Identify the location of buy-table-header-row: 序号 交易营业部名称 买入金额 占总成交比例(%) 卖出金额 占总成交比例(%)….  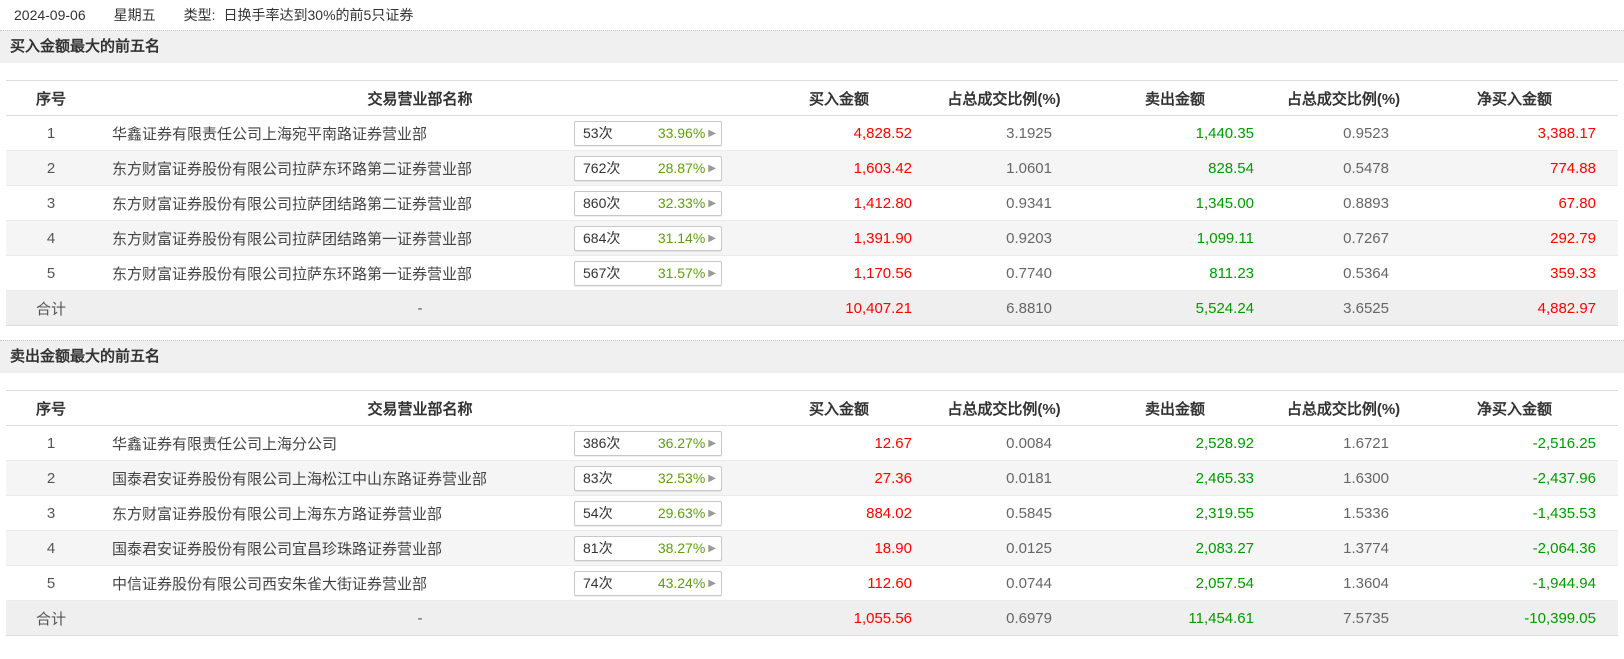
(812, 98).